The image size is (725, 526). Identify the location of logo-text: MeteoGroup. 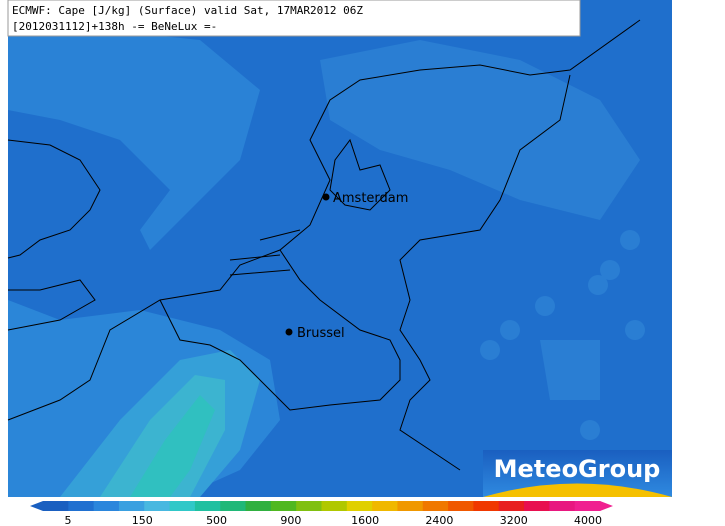
(577, 469).